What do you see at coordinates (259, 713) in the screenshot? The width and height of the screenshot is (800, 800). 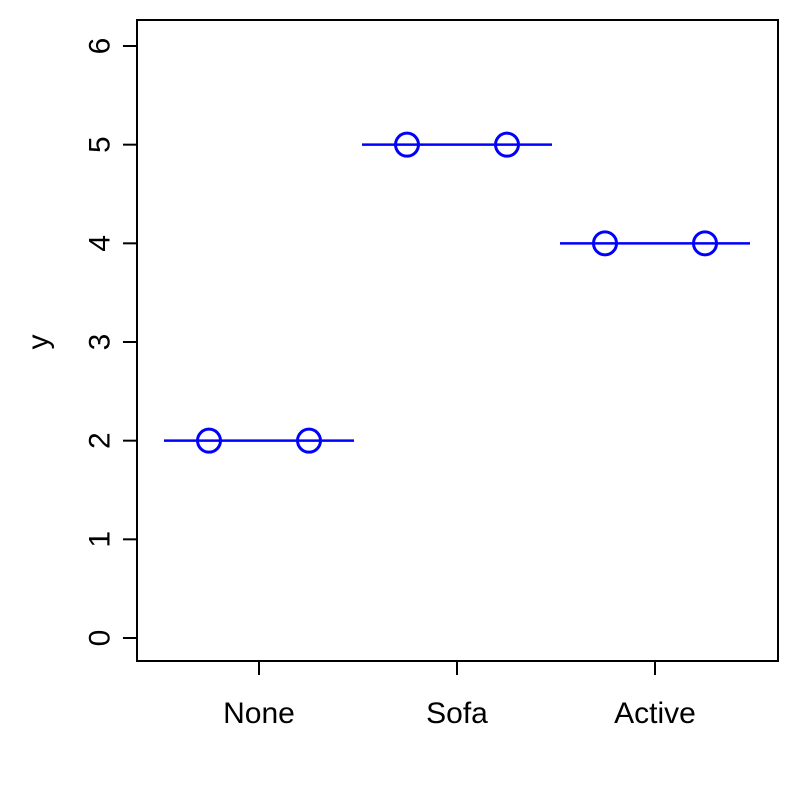 I see `x-tick-label: None` at bounding box center [259, 713].